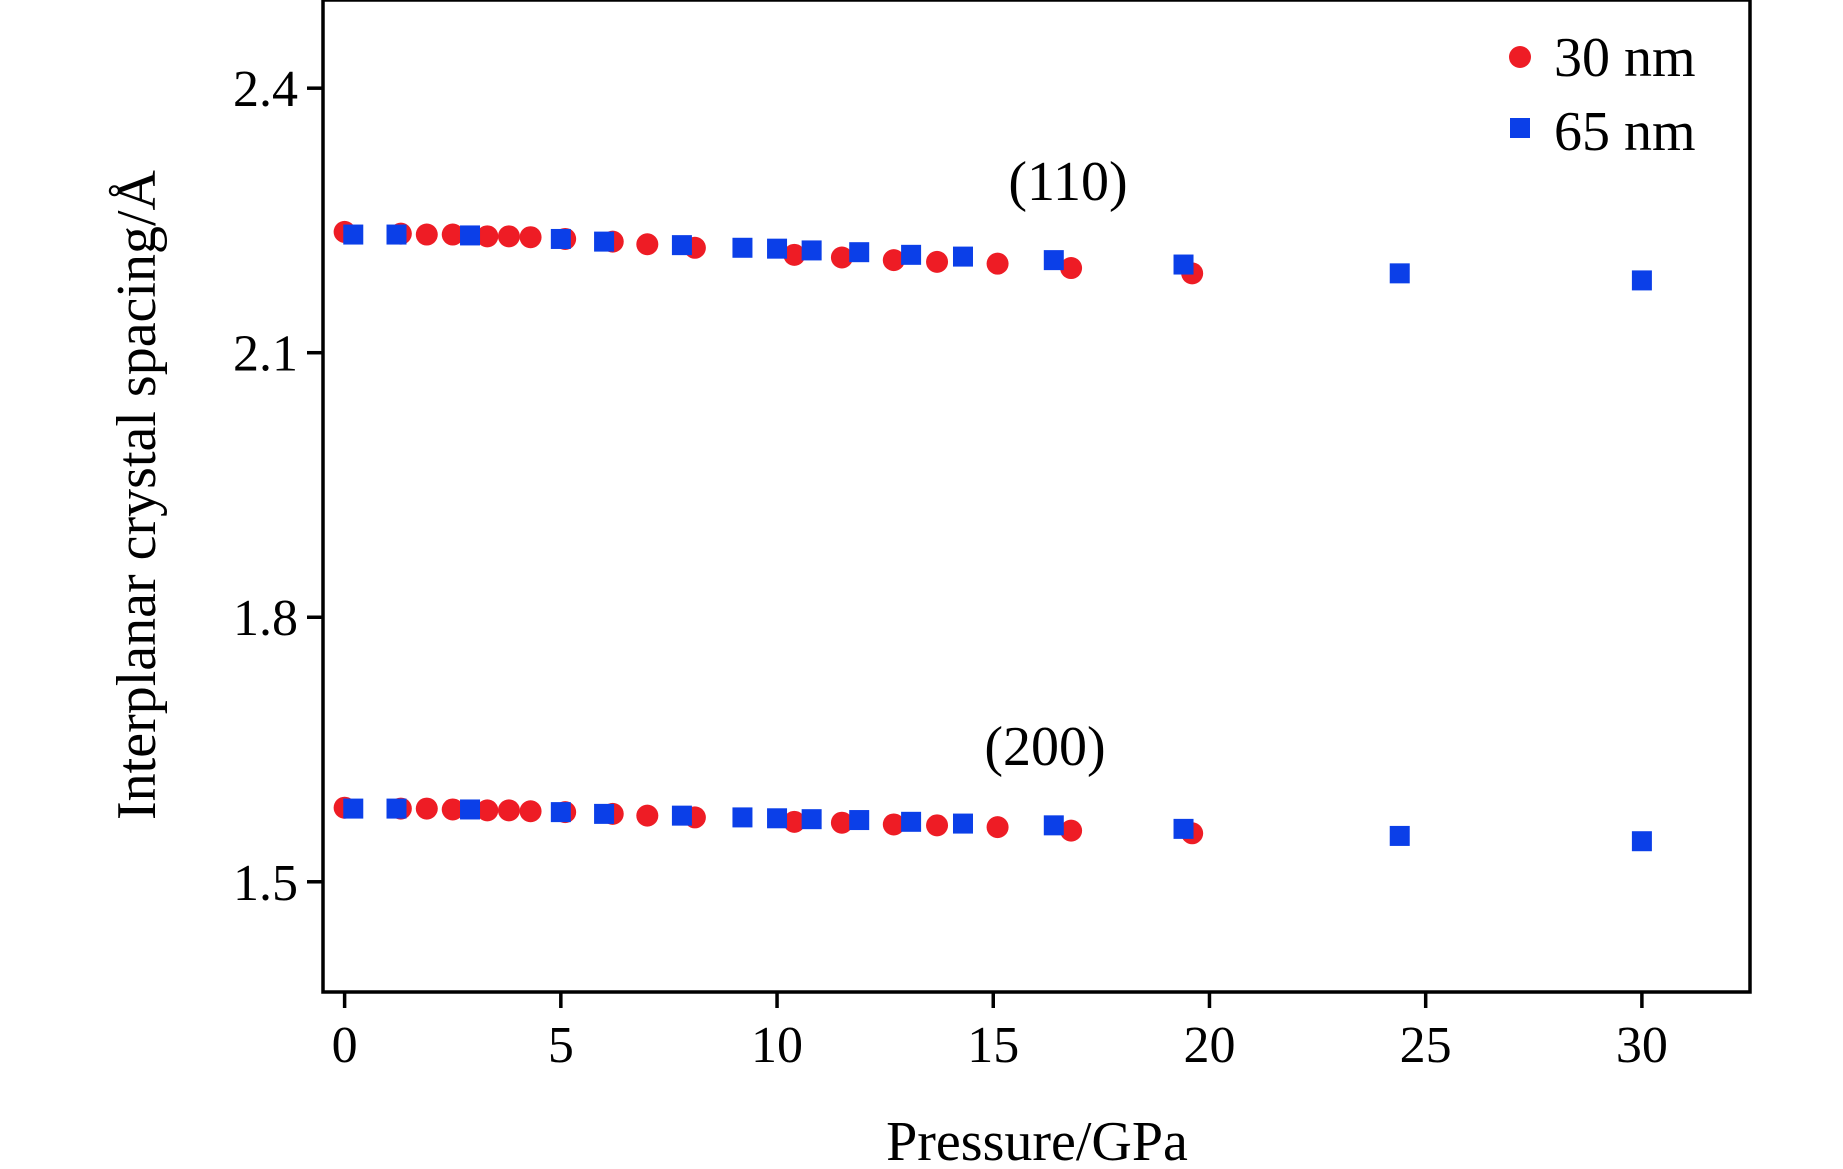 Image resolution: width=1843 pixels, height=1169 pixels. I want to click on x-tick-label: 20, so click(1209, 1045).